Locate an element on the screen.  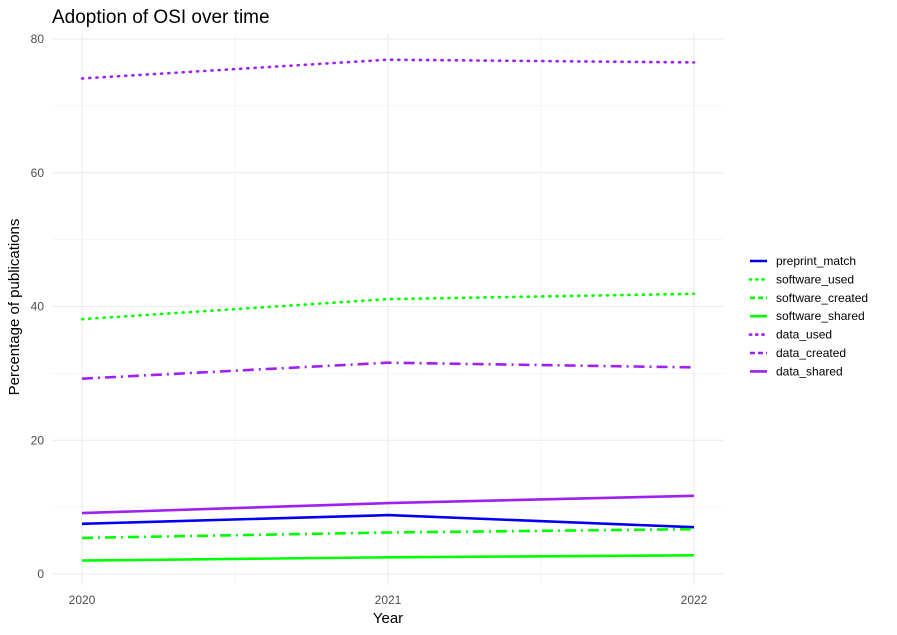
x-axis-tick-labels: 2020 2021 2022 is located at coordinates (388, 600).